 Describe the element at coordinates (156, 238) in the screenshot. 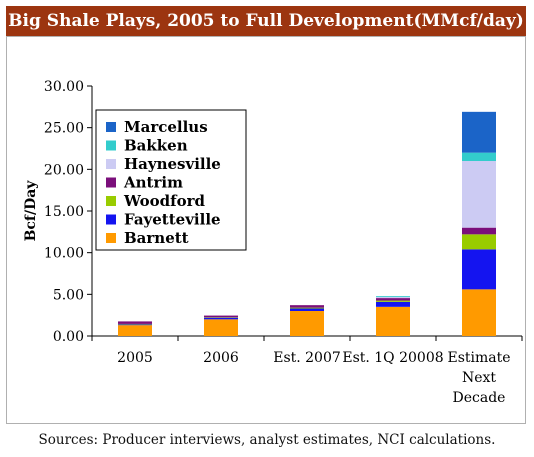

I see `legend-label-barnett: Barnett` at that location.